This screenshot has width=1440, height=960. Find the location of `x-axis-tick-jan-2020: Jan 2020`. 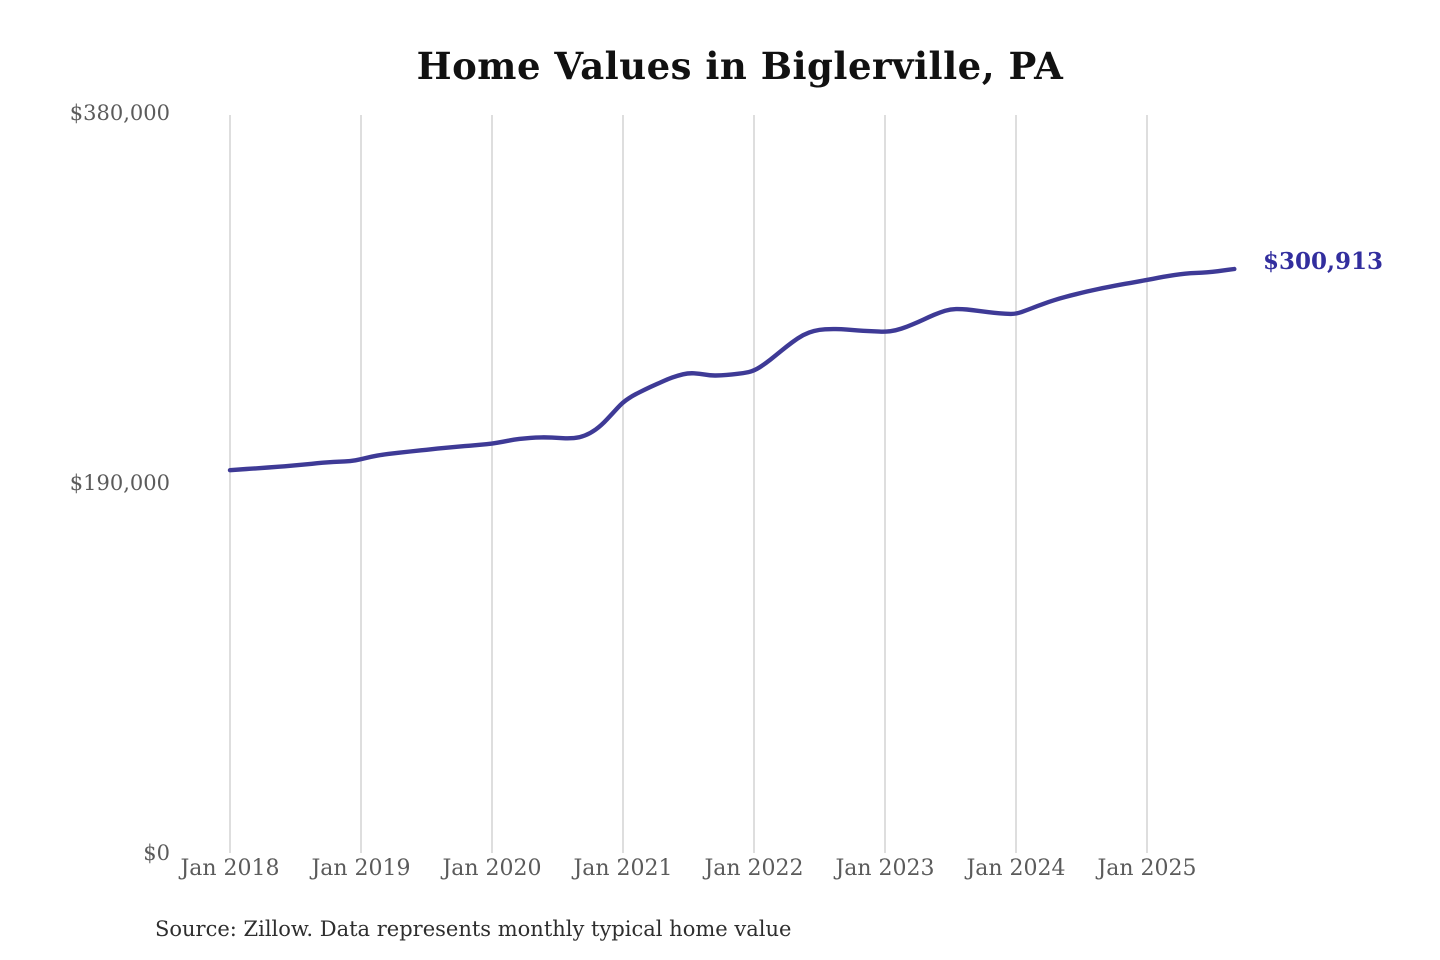

x-axis-tick-jan-2020: Jan 2020 is located at coordinates (492, 868).